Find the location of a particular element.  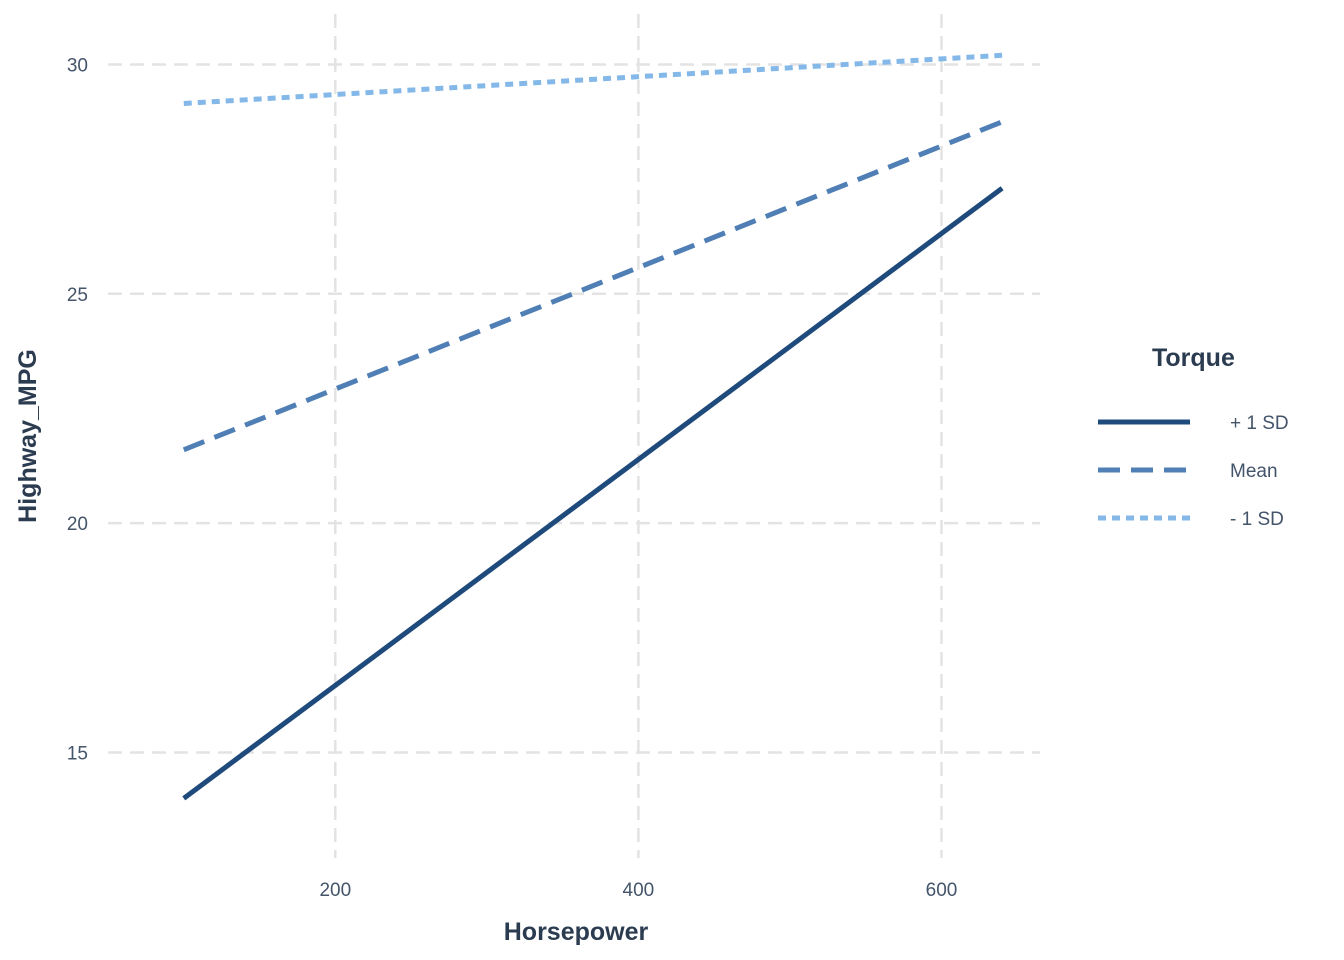

y-tick-label: 20 is located at coordinates (77, 524).